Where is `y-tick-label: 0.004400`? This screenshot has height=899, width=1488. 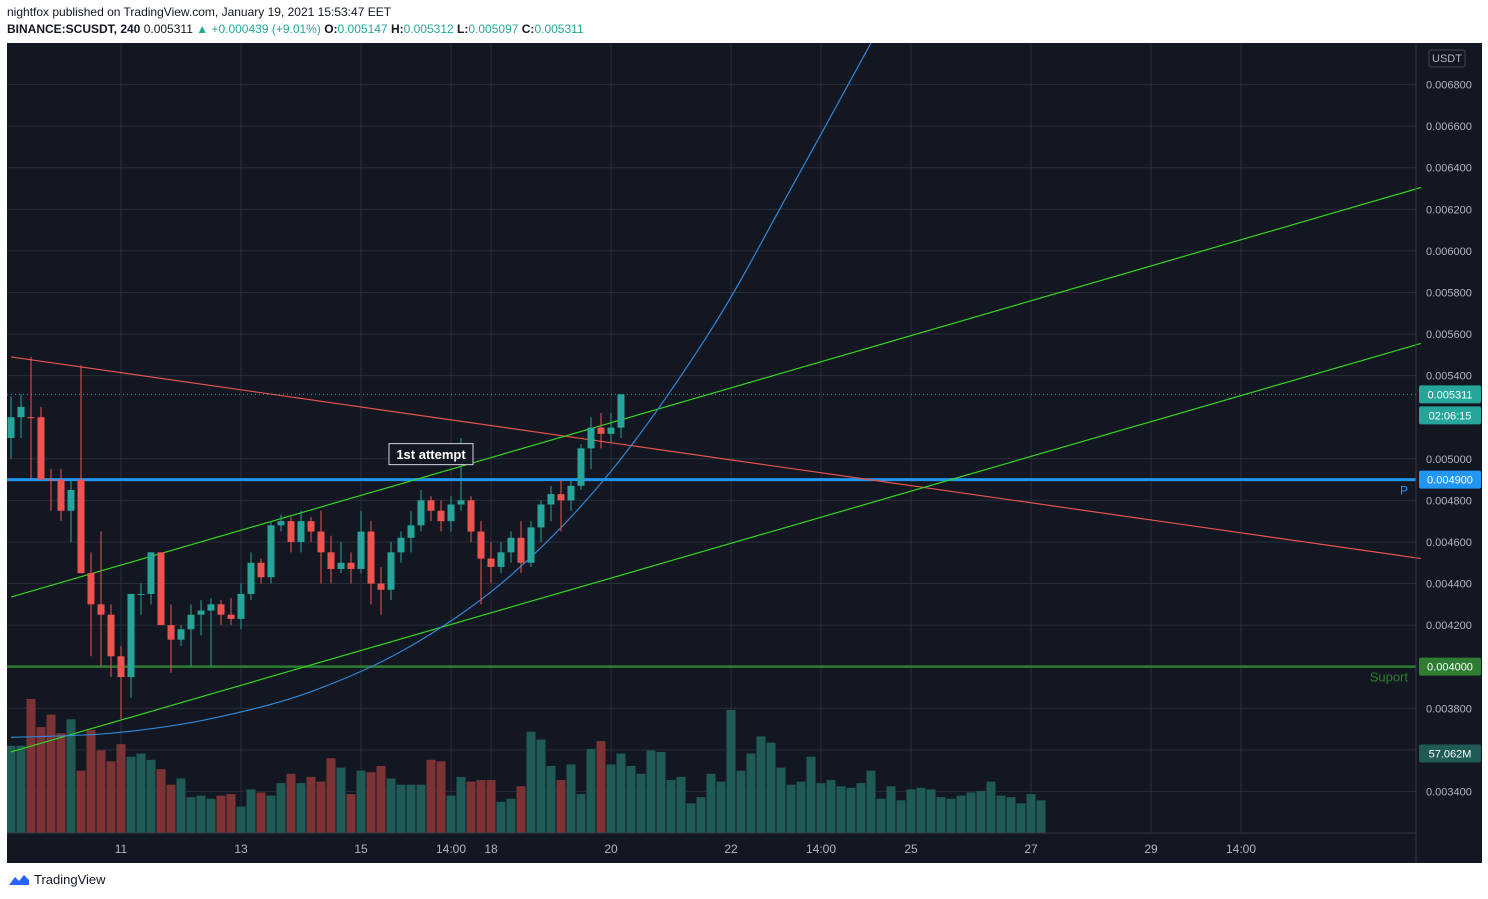 y-tick-label: 0.004400 is located at coordinates (1449, 585).